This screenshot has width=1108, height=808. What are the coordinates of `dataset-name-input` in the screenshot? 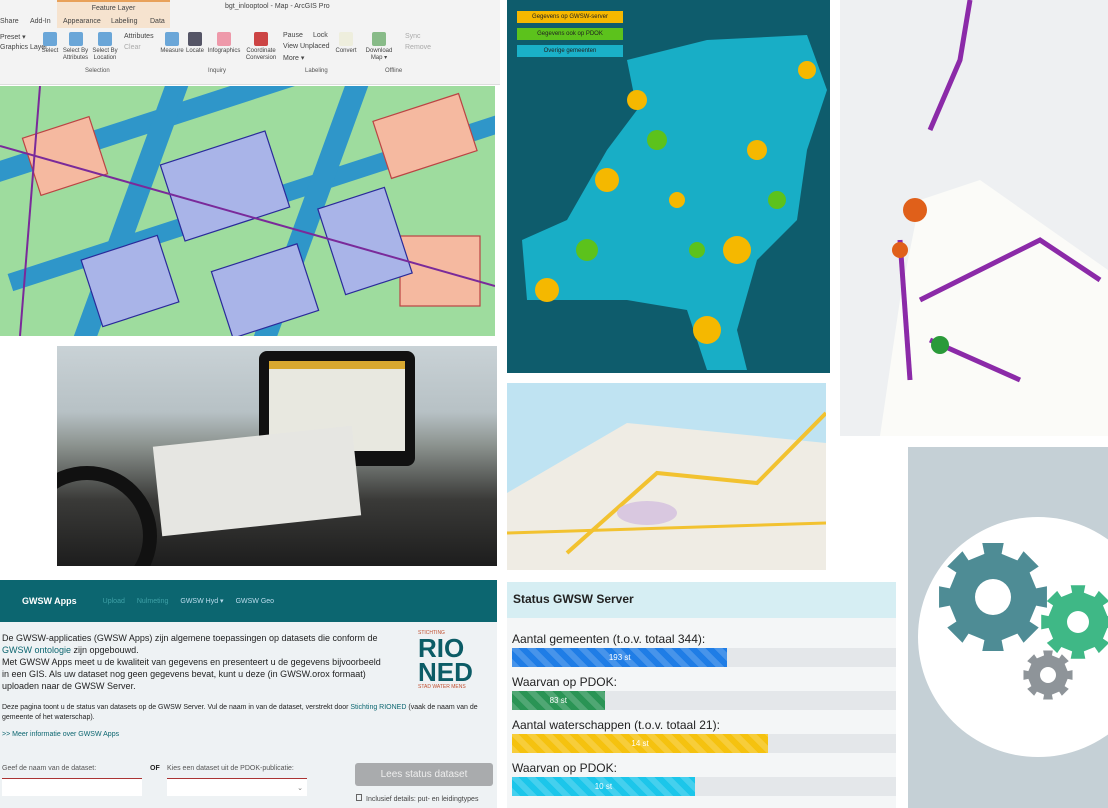 It's located at (72, 787).